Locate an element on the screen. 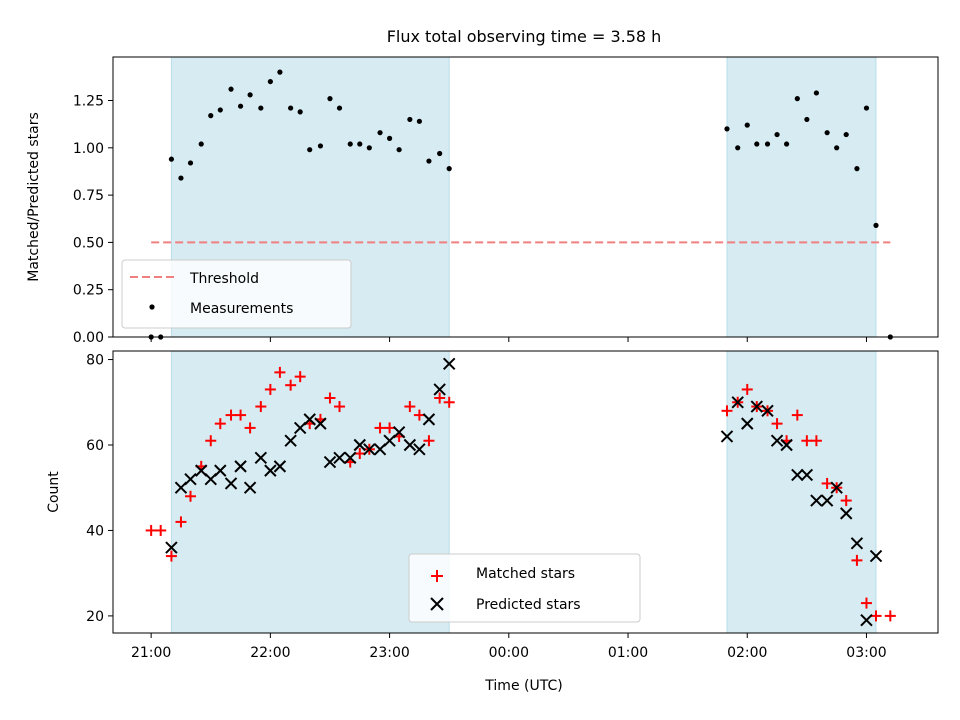 The height and width of the screenshot is (720, 960). top-ytick-label-3: 0.75 is located at coordinates (88, 196).